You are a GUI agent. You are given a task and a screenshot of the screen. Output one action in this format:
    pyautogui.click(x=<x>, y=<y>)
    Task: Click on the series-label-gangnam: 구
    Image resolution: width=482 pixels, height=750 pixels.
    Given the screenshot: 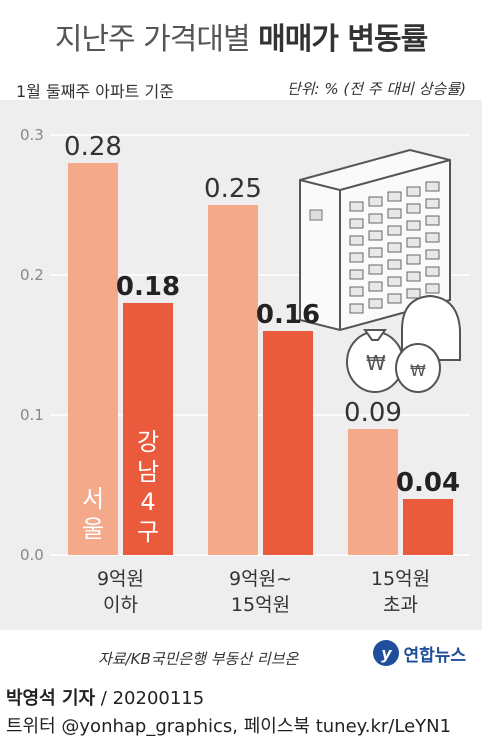 What is the action you would take?
    pyautogui.click(x=148, y=532)
    